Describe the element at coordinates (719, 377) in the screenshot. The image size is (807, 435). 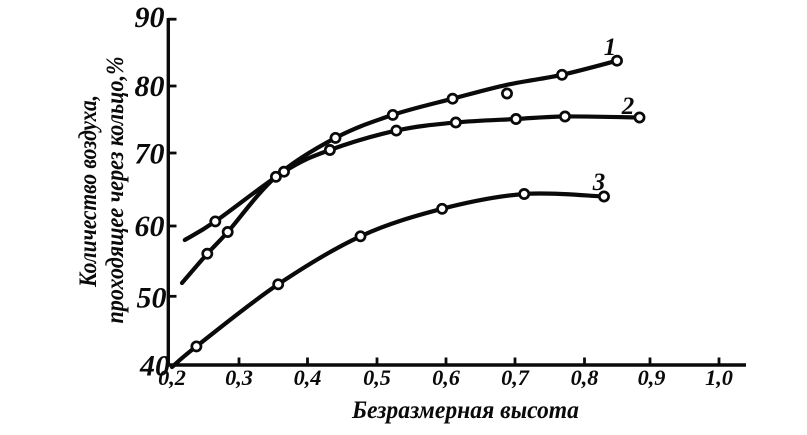
I see `svg-text: 1,0` at that location.